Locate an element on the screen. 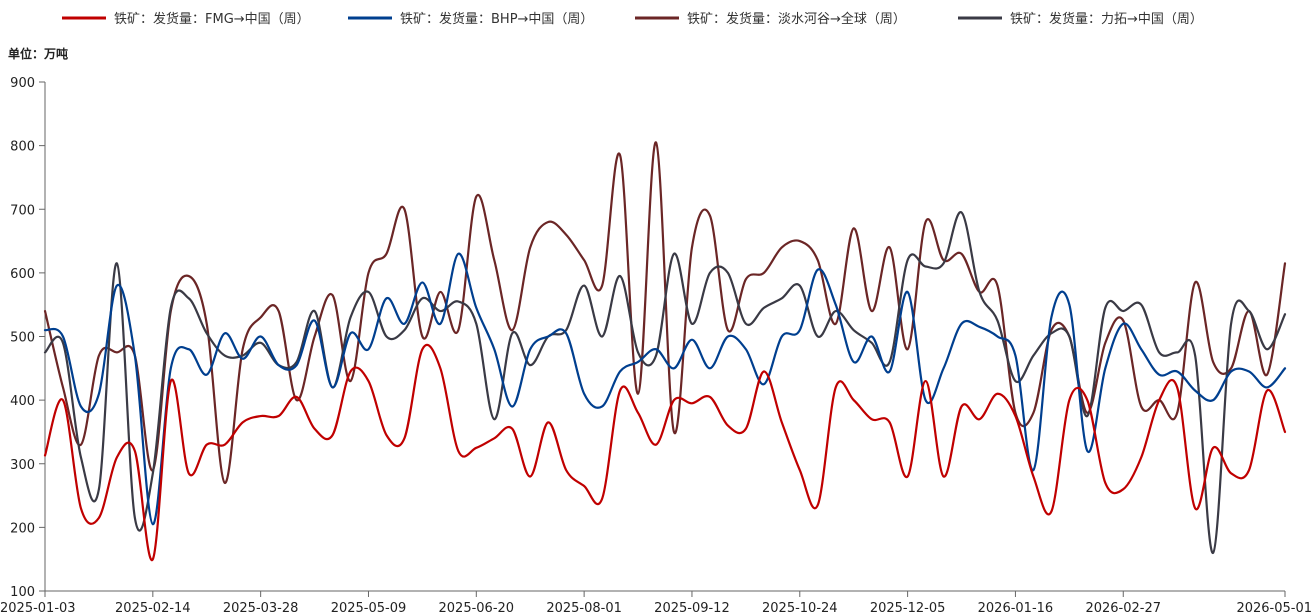 The width and height of the screenshot is (1312, 614). y-tick-label: 800 is located at coordinates (22, 147).